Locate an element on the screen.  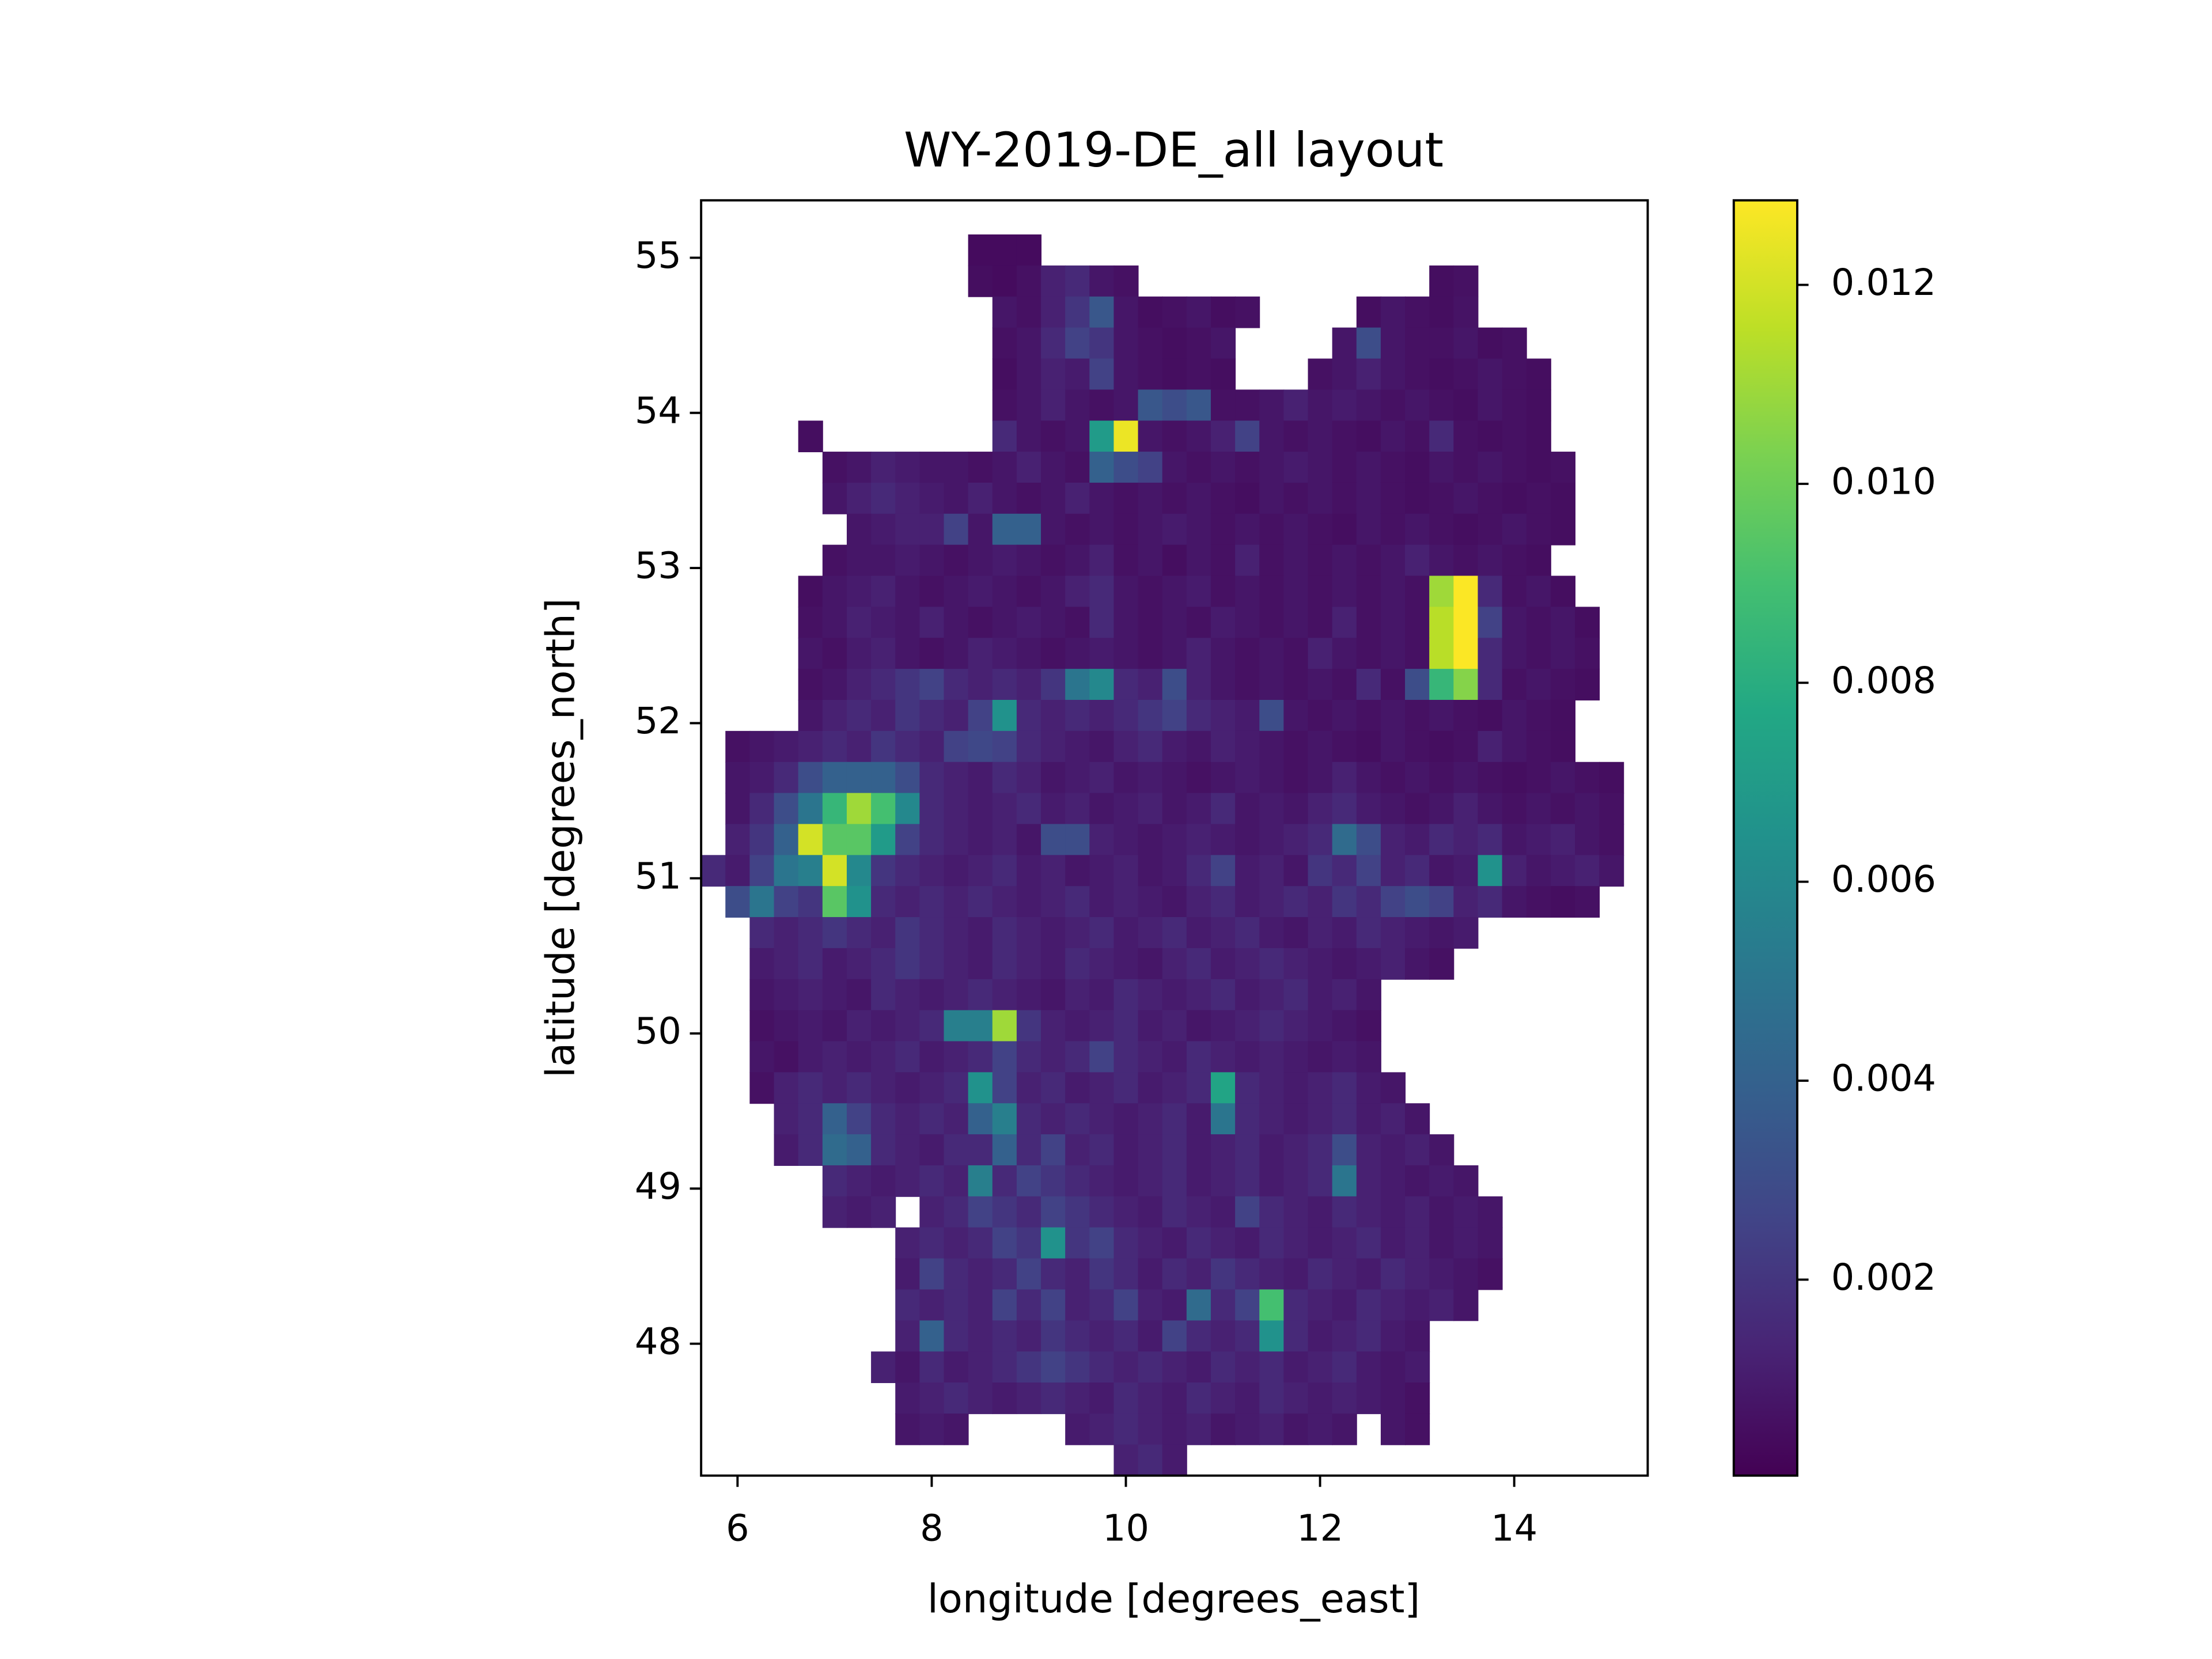
y-tick-label: 49 is located at coordinates (658, 1186).